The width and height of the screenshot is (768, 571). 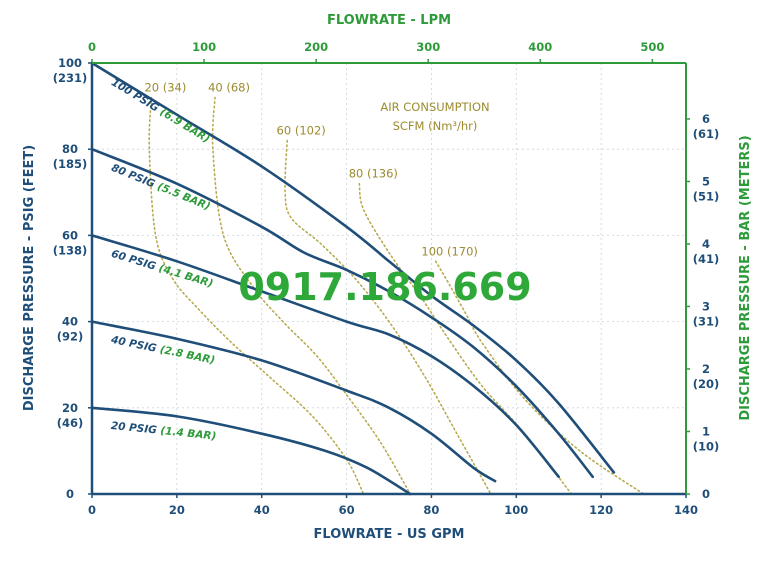 I want to click on y-tick-label: 100, so click(x=70, y=63).